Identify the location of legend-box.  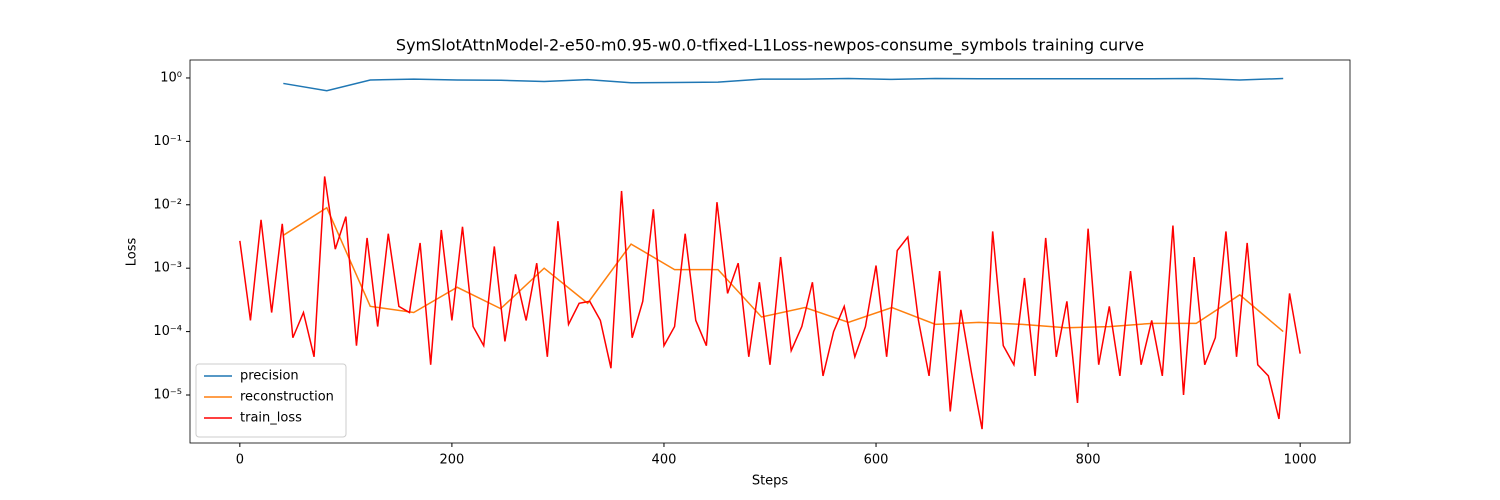
(271, 400).